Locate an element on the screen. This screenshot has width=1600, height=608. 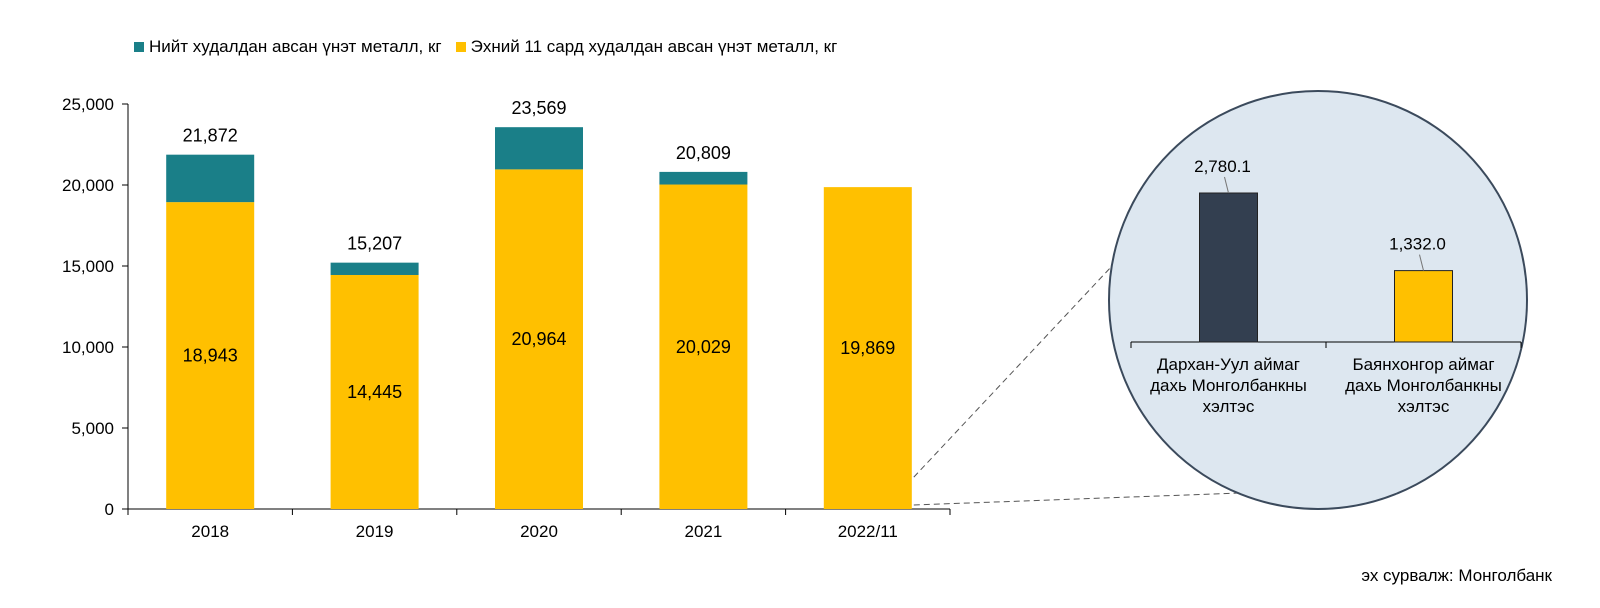
x-category-label: 2019 is located at coordinates (375, 531).